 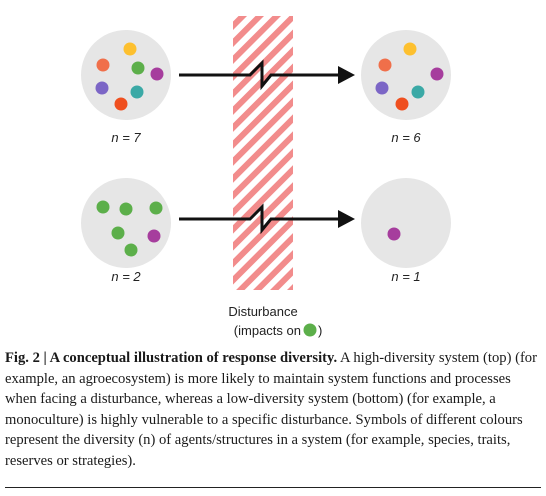 What do you see at coordinates (267, 219) in the screenshot?
I see `arrow-bottom` at bounding box center [267, 219].